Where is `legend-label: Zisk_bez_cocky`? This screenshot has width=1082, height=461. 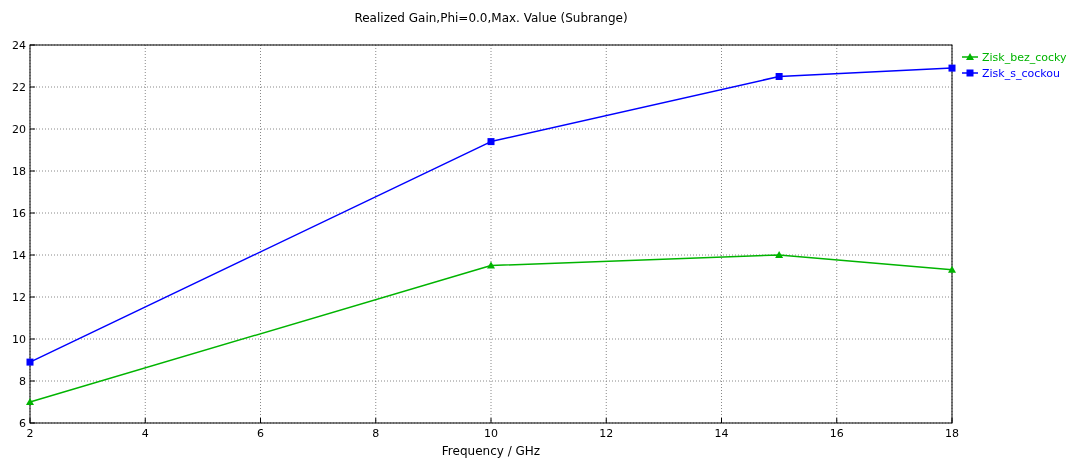 legend-label: Zisk_bez_cocky is located at coordinates (1025, 57).